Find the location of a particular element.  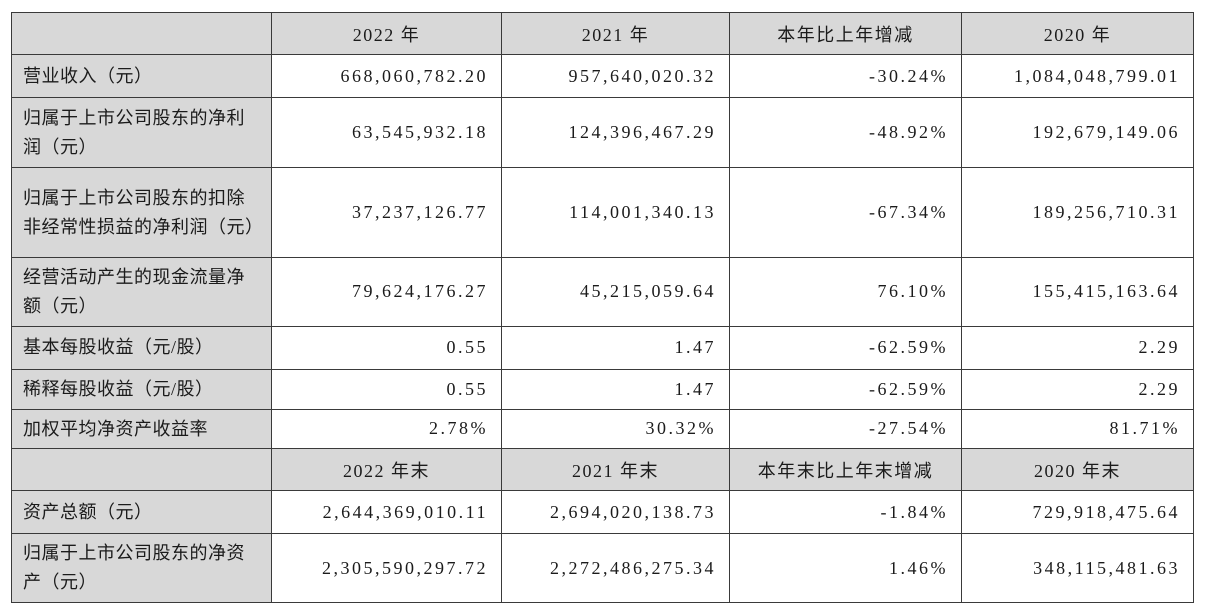

value-2022: 2.78% is located at coordinates (386, 429).